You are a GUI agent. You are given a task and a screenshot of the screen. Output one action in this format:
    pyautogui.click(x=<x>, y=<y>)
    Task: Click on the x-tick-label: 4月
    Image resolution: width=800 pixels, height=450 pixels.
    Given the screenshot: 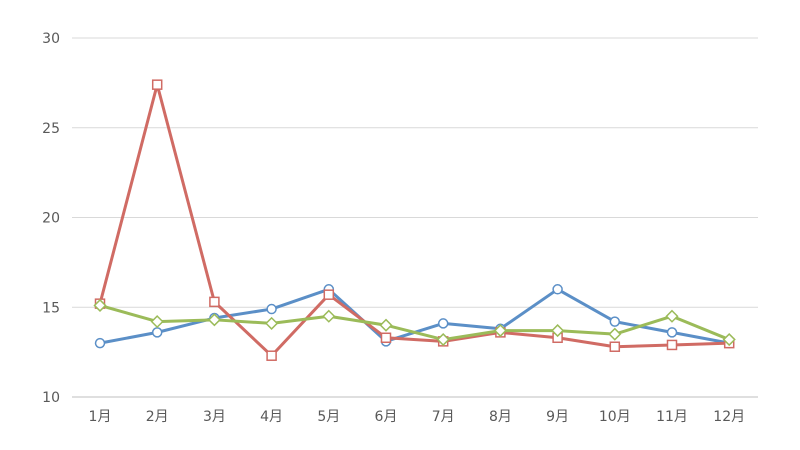 What is the action you would take?
    pyautogui.click(x=271, y=417)
    